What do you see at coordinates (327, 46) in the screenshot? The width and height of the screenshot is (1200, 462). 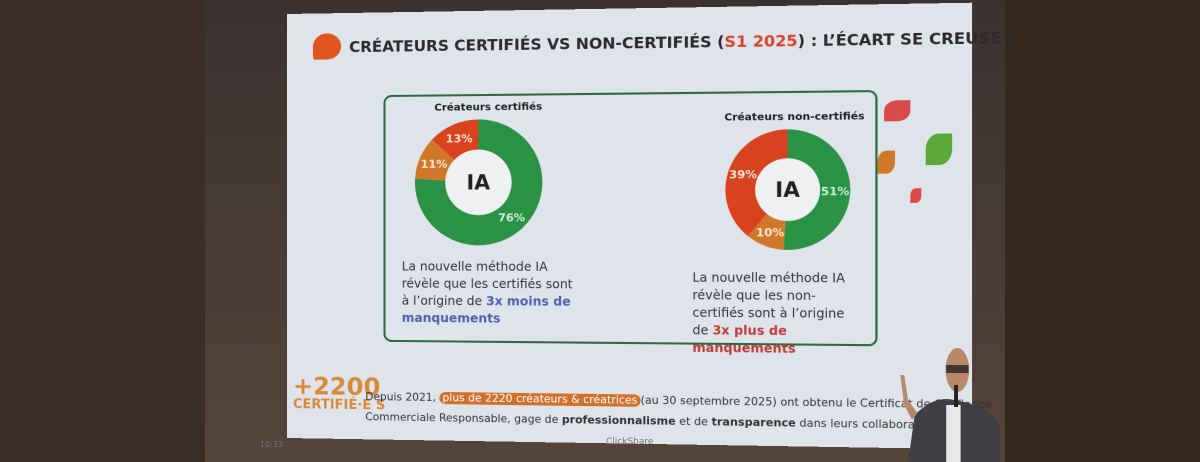 I see `logo-icon` at bounding box center [327, 46].